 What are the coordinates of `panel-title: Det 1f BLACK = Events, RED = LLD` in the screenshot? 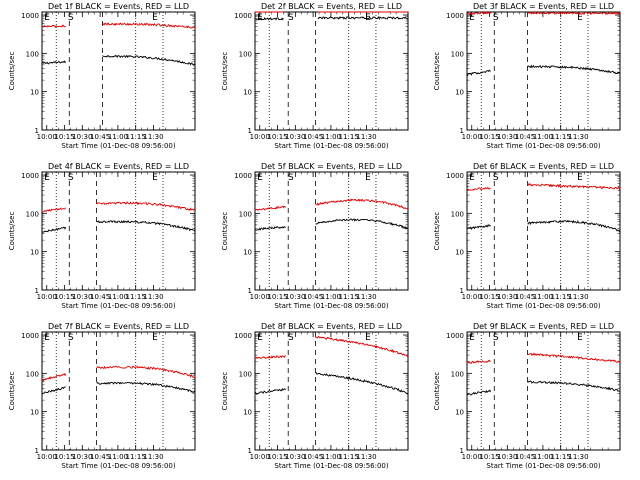 It's located at (118, 6).